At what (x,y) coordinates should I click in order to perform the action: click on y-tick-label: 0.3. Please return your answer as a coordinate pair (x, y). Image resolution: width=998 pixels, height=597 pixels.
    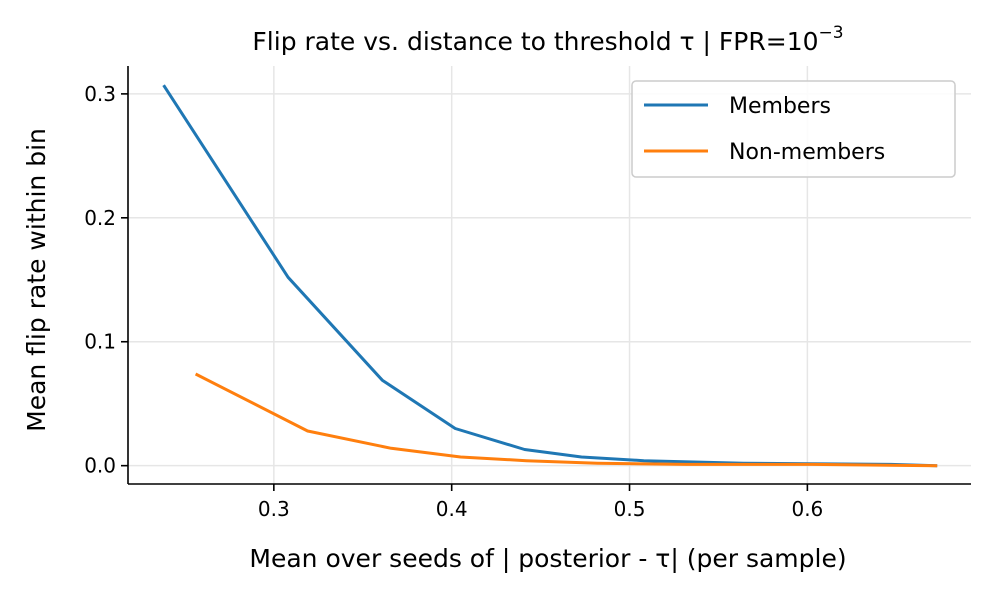
    Looking at the image, I should click on (100, 94).